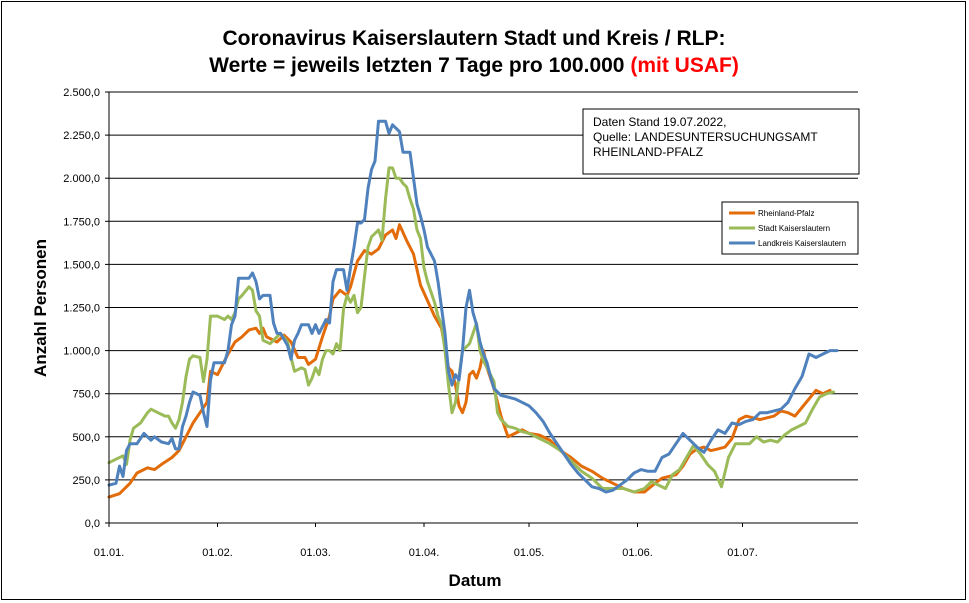  What do you see at coordinates (659, 122) in the screenshot?
I see `source-note-line1: Daten Stand 19.07.2022,` at bounding box center [659, 122].